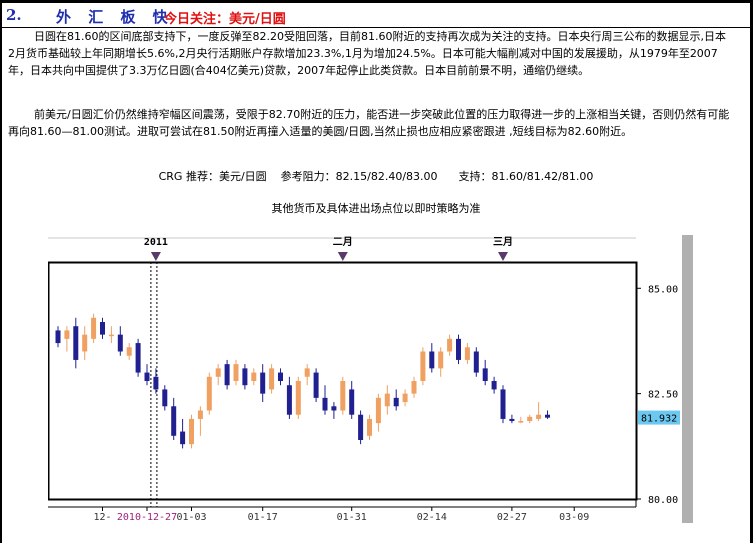  Describe the element at coordinates (191, 517) in the screenshot. I see `x-tick-label: 01-03` at that location.